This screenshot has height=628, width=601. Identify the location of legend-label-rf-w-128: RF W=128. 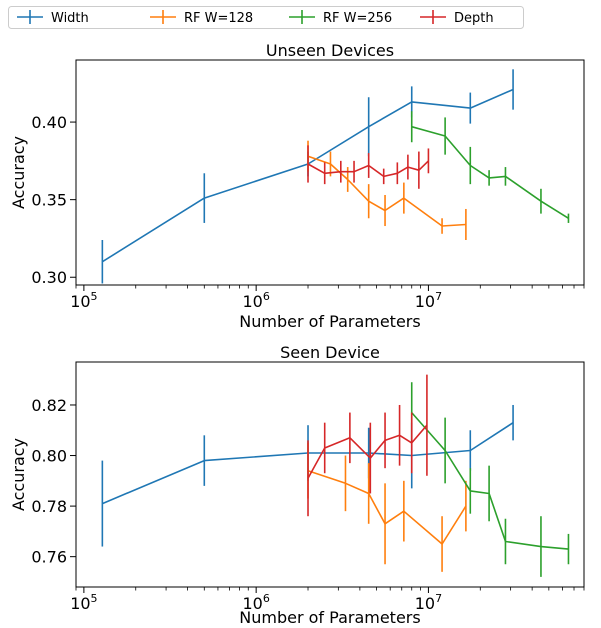
(218, 18).